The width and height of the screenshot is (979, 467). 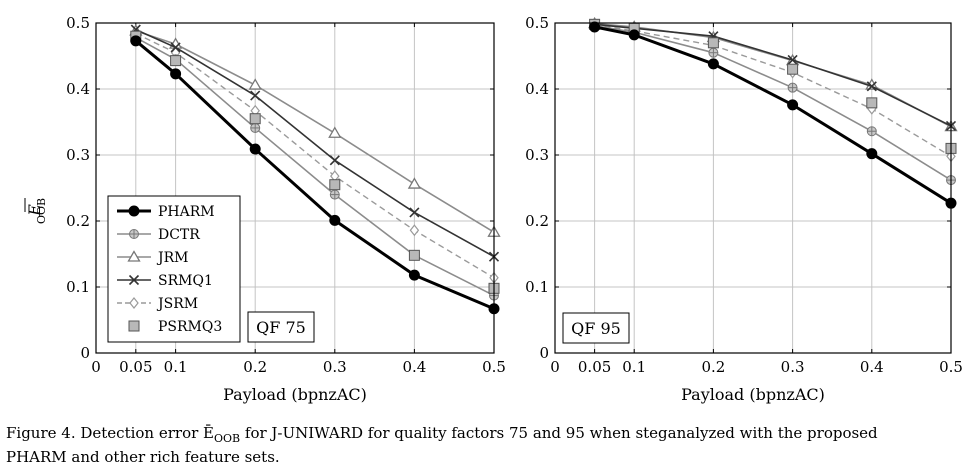 I want to click on y-tick-label: 0.4, so click(x=78, y=89).